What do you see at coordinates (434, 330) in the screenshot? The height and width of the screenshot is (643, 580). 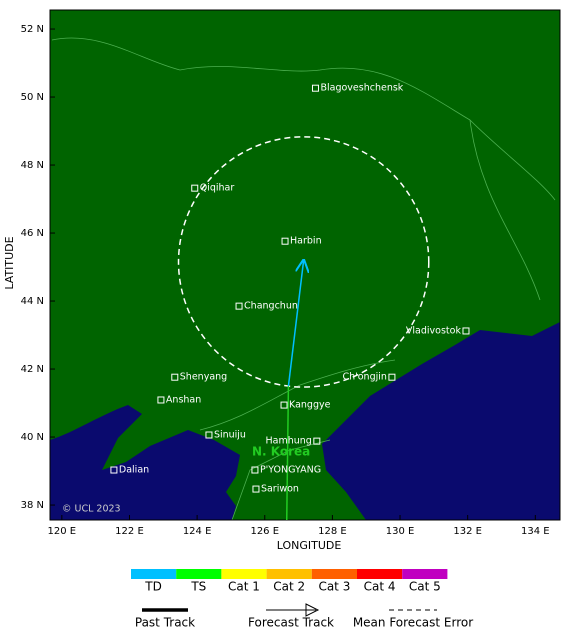 I see `city-label: Vladivostok` at bounding box center [434, 330].